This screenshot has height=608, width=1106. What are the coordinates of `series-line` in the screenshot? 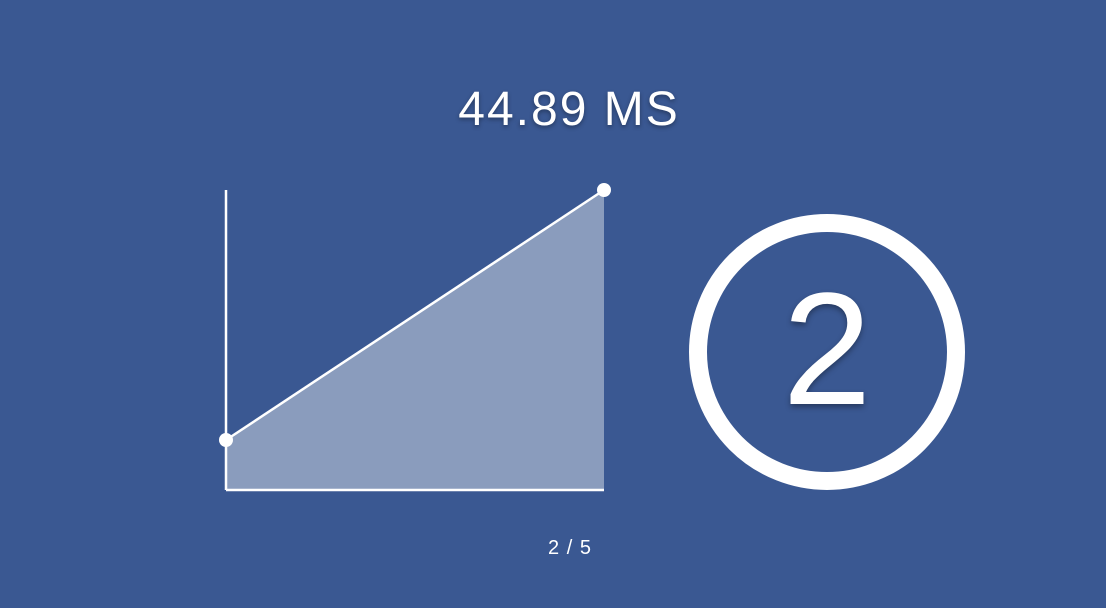 It's located at (415, 315).